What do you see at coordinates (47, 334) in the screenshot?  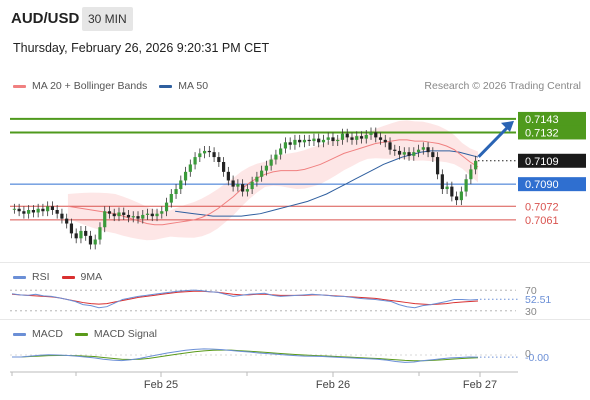 I see `macd-legend-label: MACD` at bounding box center [47, 334].